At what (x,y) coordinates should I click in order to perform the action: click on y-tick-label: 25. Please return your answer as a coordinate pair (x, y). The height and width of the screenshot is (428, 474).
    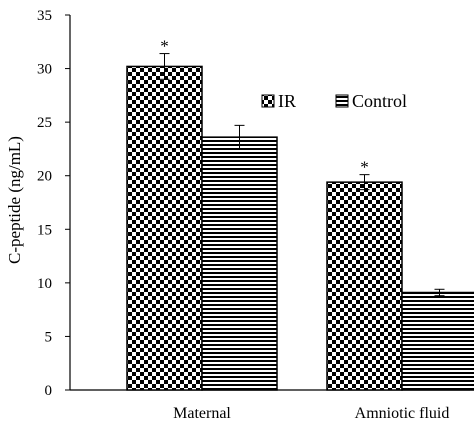
    Looking at the image, I should click on (44, 123).